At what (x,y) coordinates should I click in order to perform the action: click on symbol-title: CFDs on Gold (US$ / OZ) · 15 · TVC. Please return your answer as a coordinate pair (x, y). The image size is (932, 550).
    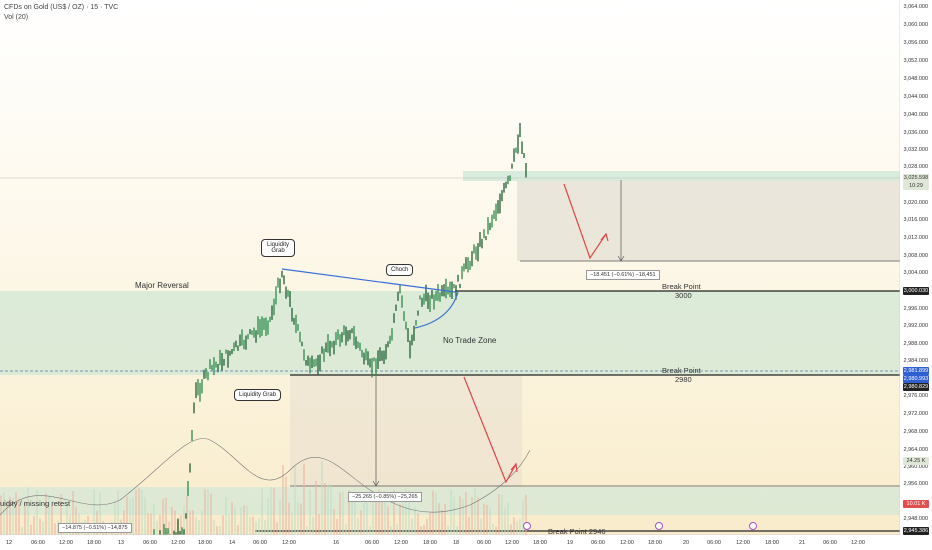
    Looking at the image, I should click on (61, 7).